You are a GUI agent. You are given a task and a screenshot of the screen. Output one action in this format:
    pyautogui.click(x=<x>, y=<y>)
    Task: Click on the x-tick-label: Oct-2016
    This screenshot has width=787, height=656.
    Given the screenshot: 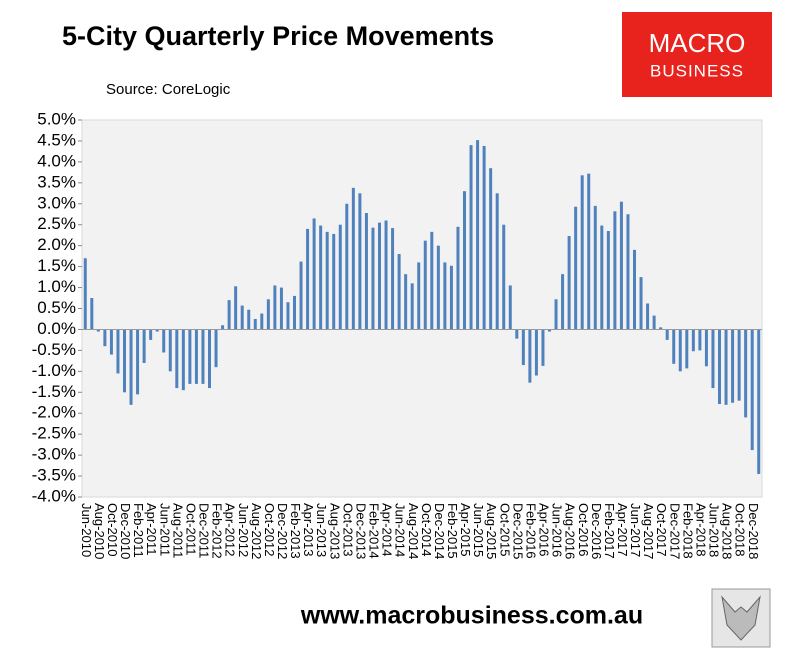 What is the action you would take?
    pyautogui.click(x=583, y=529)
    